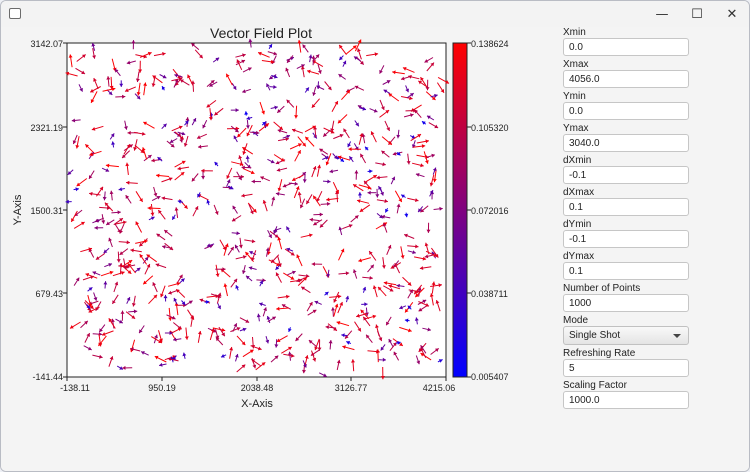  Describe the element at coordinates (626, 303) in the screenshot. I see `num-points-field: 1000` at that location.